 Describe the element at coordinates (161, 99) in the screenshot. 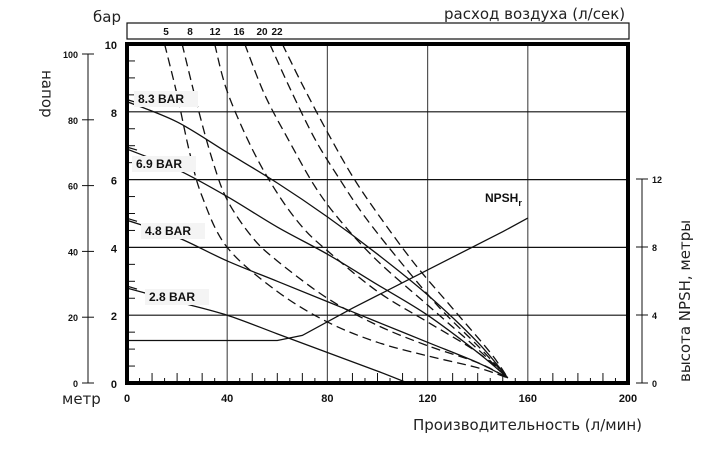

I see `curve-label: 8.3 BAR` at that location.